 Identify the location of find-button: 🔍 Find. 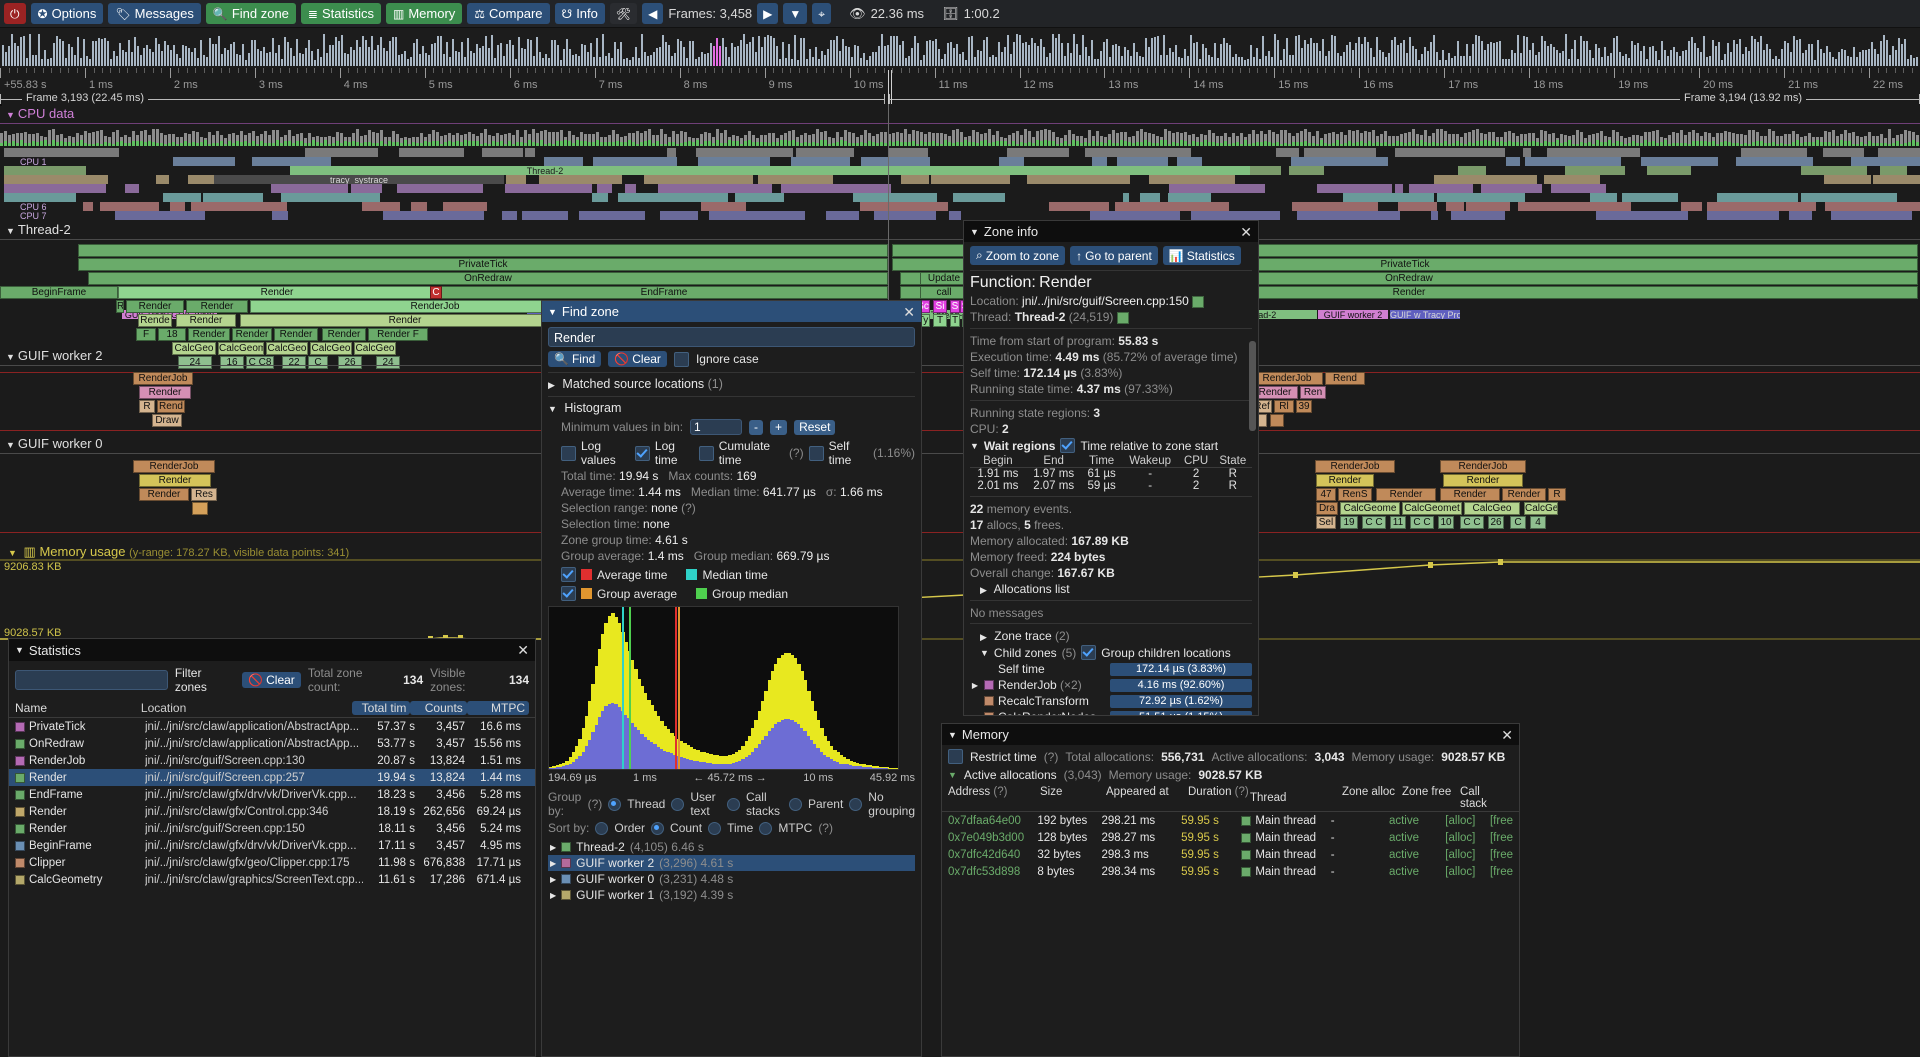
(575, 359).